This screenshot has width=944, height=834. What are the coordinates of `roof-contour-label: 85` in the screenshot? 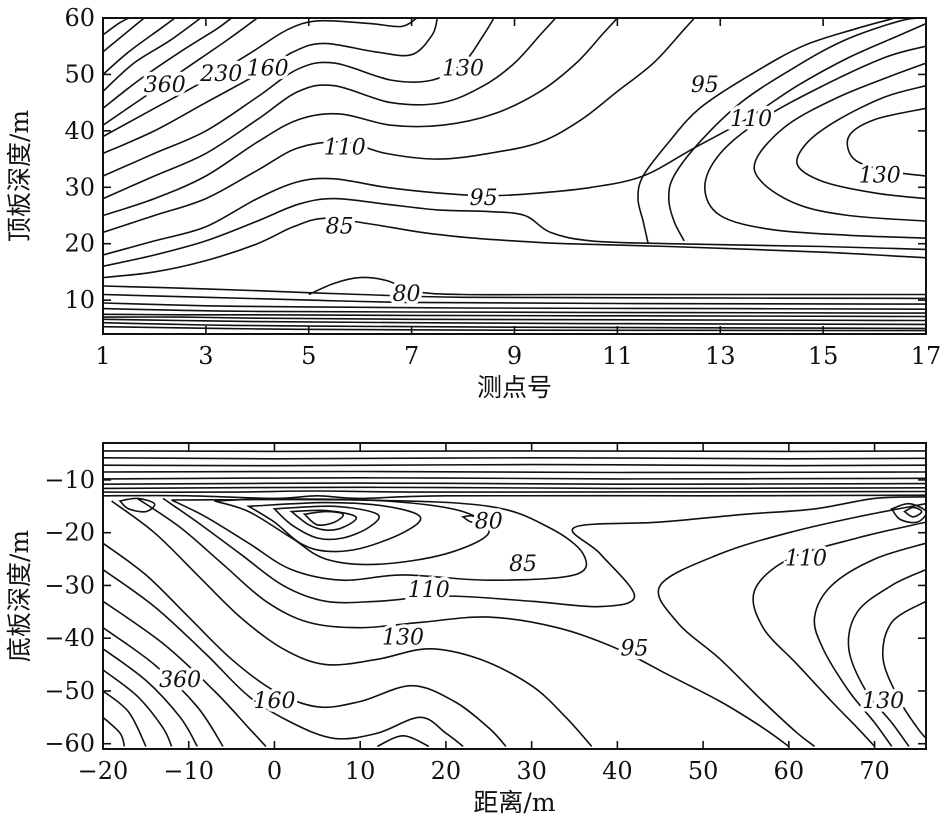 It's located at (340, 226).